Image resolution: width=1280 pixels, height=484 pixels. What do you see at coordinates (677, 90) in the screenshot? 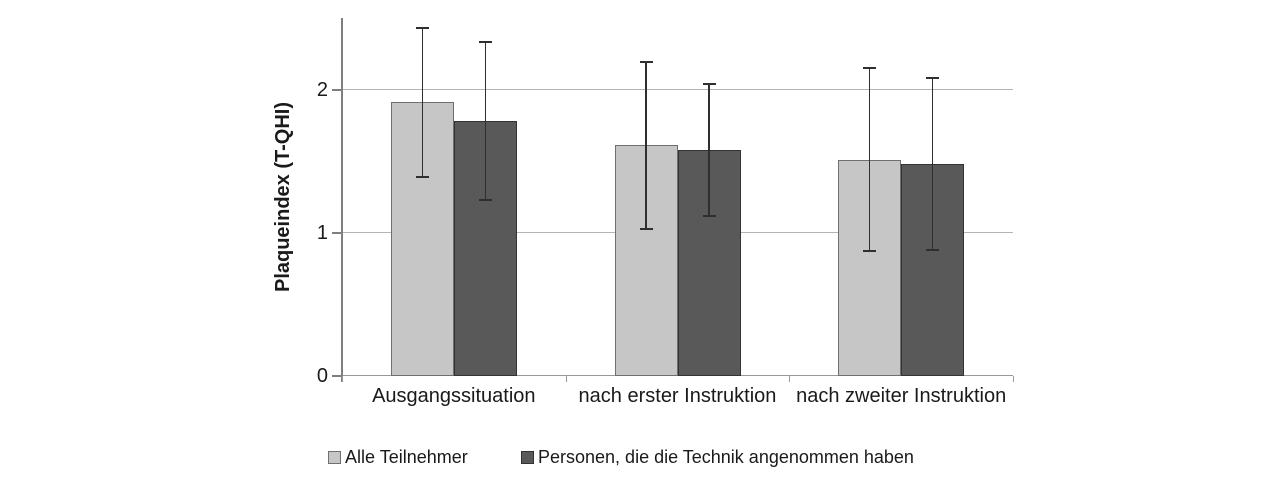
I see `gridline` at bounding box center [677, 90].